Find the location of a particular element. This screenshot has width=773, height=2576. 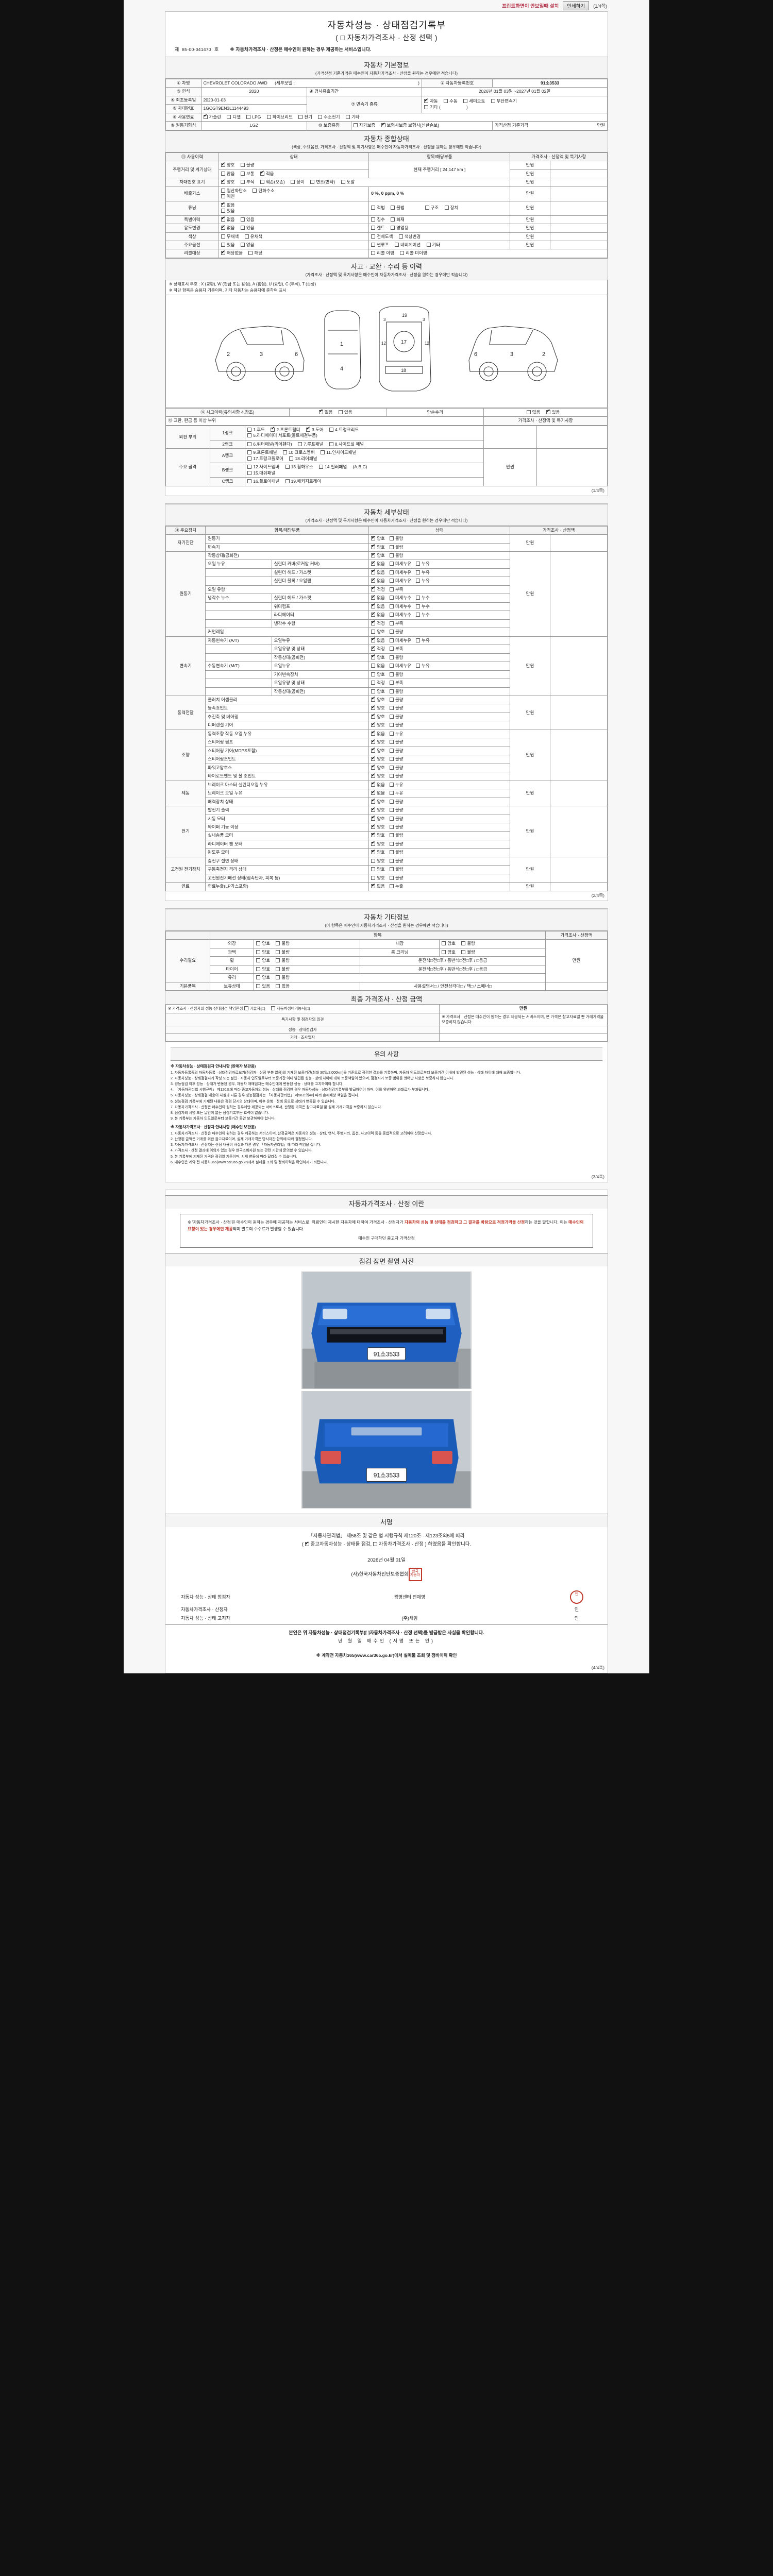

polish-opt-good: 양호 is located at coordinates (263, 952).